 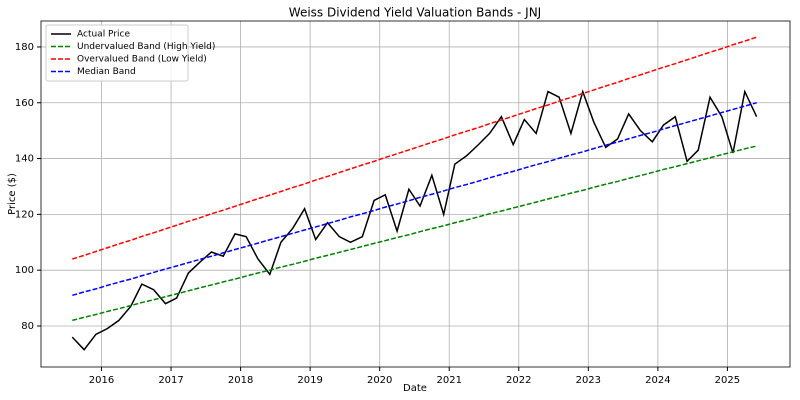 I want to click on x-tick-label: 2017, so click(x=170, y=380).